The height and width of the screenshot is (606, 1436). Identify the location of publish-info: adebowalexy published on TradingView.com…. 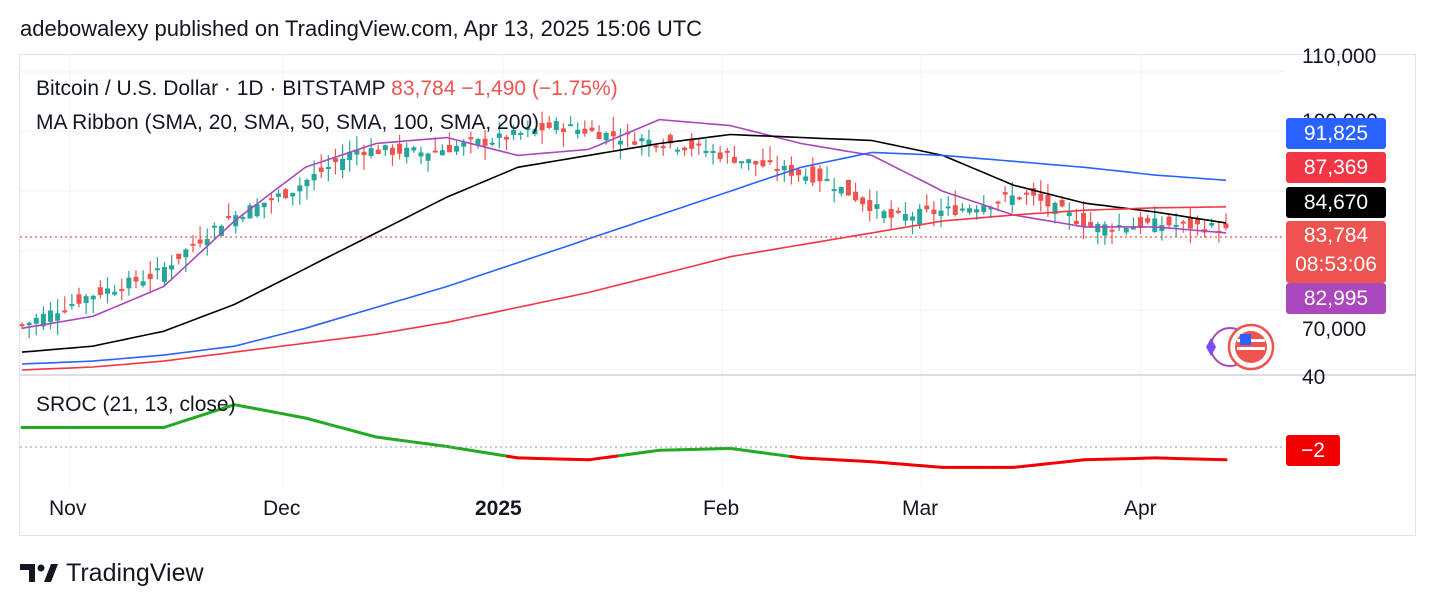
(361, 28).